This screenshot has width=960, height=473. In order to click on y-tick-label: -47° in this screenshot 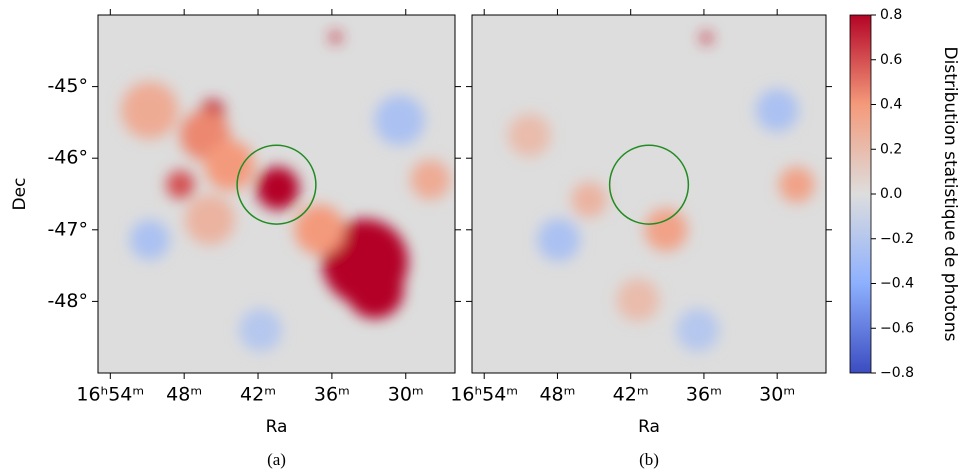, I will do `click(67, 229)`.